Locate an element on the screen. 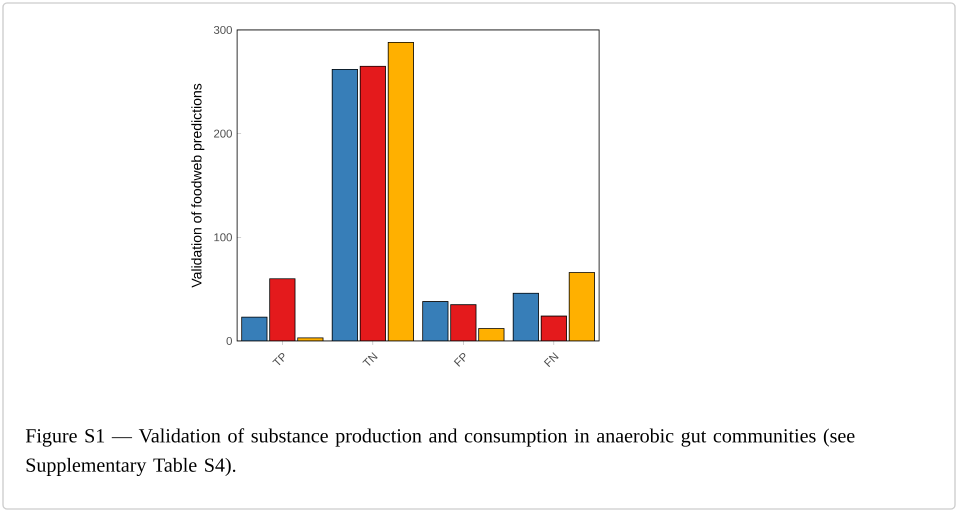 The height and width of the screenshot is (512, 958). x-tick-label: TP is located at coordinates (278, 359).